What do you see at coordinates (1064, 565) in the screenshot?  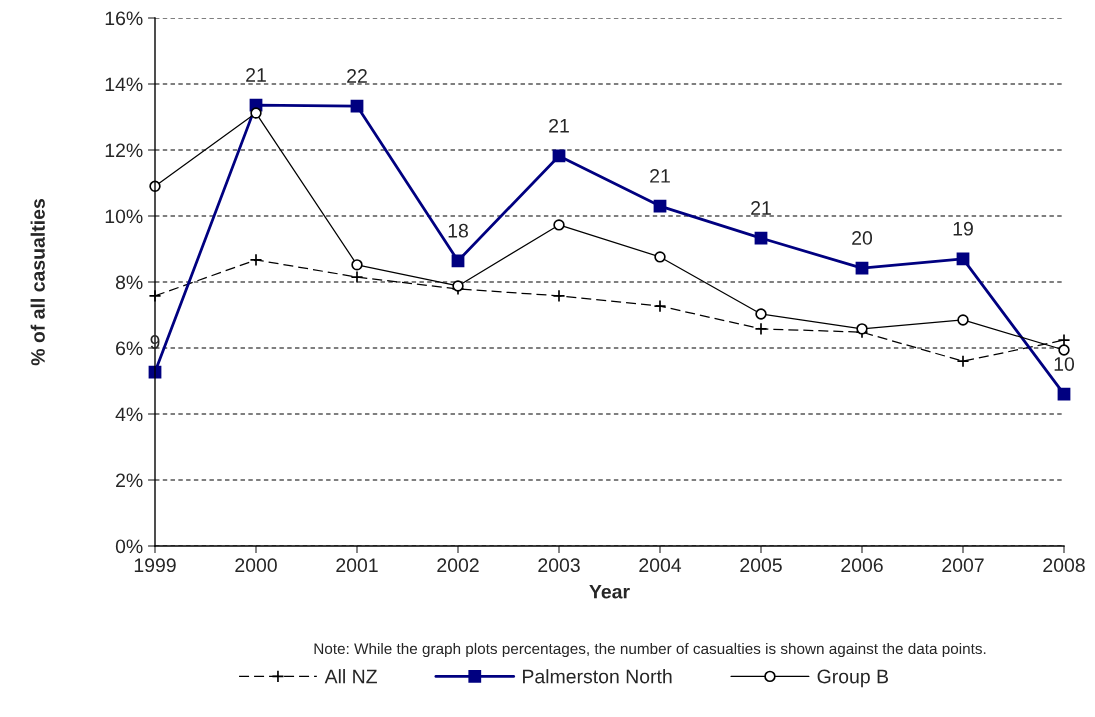 I see `x-tick-label: 2008` at bounding box center [1064, 565].